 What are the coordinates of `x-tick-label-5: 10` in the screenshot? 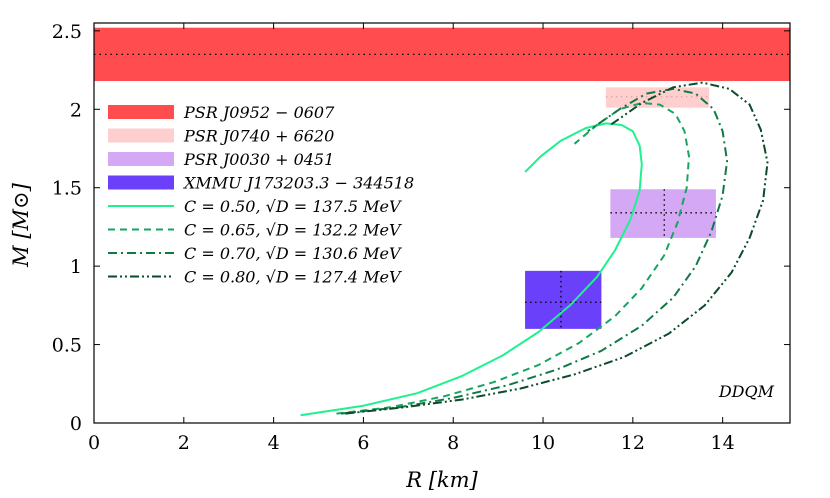 It's located at (543, 443).